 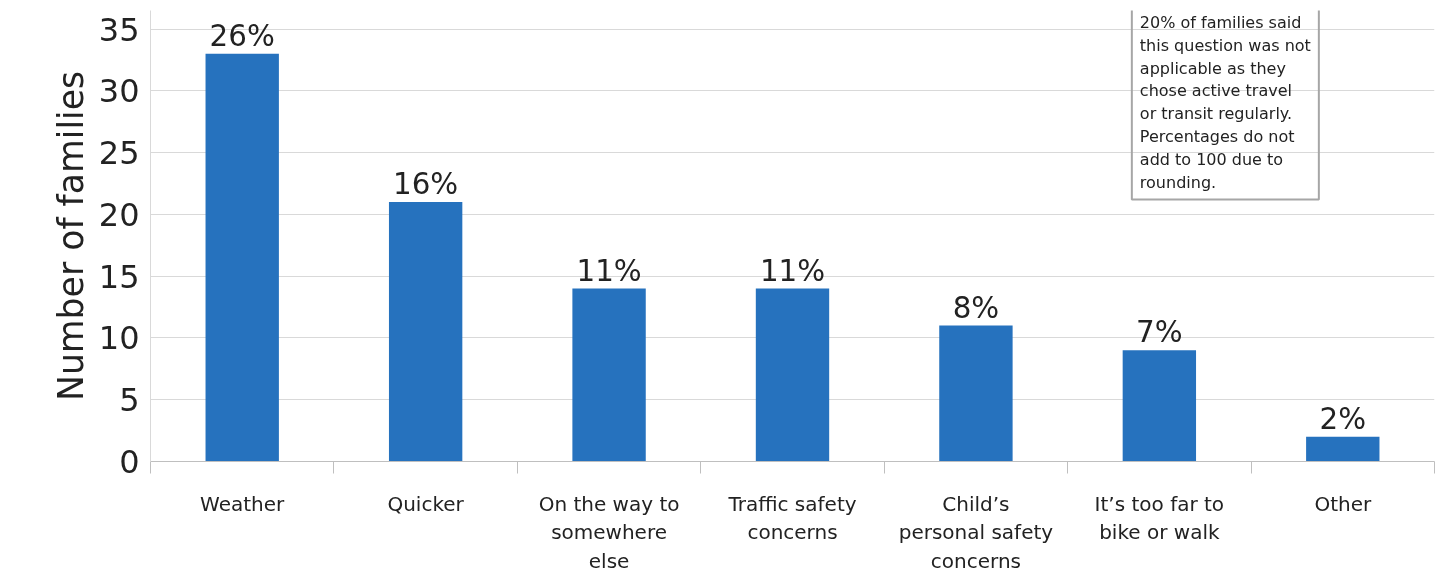 What do you see at coordinates (792, 518) in the screenshot?
I see `x-tick-label: Traffic safety concerns` at bounding box center [792, 518].